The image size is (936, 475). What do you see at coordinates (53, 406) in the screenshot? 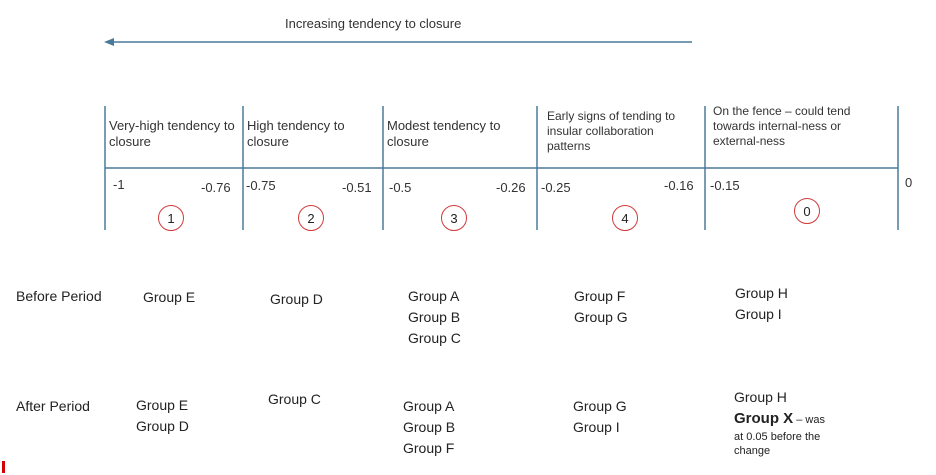
I see `row-label-after: After Period` at bounding box center [53, 406].